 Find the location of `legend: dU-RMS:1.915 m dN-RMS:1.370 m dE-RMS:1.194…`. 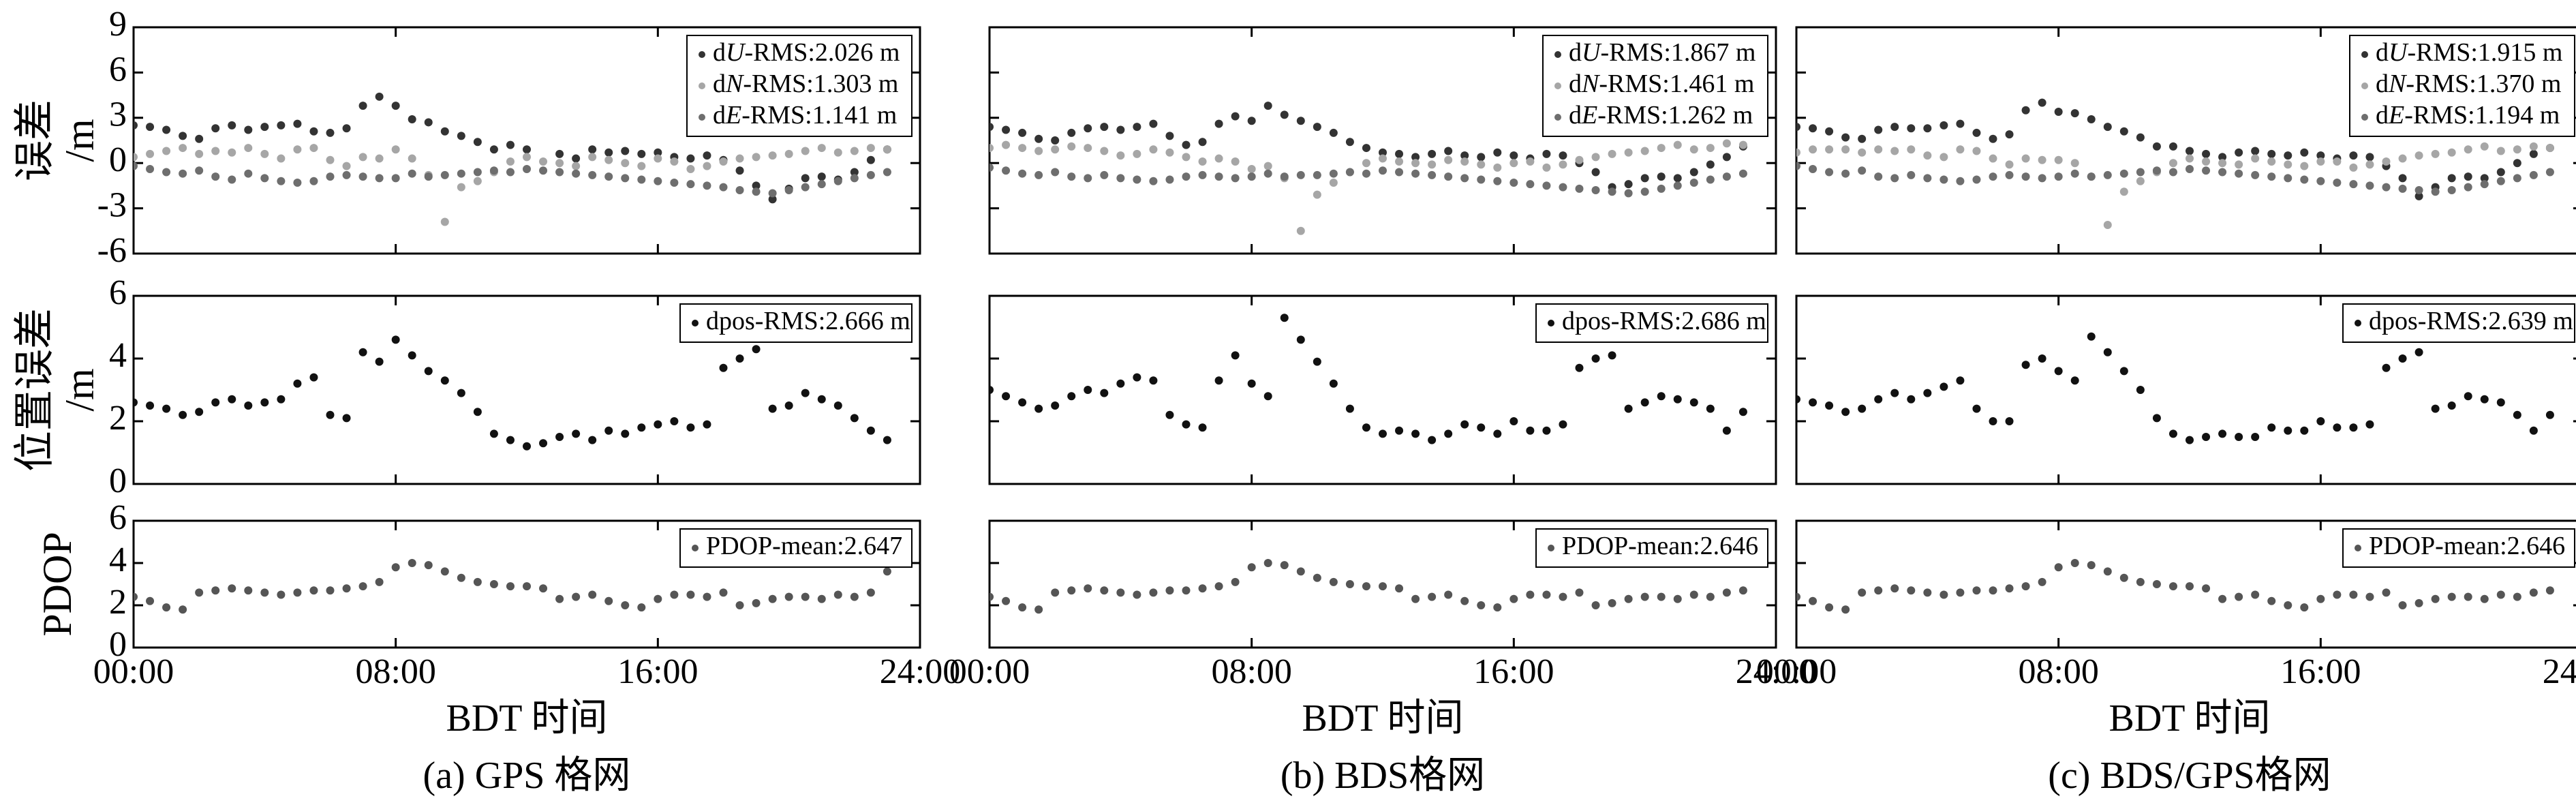

legend: dU-RMS:1.915 m dN-RMS:1.370 m dE-RMS:1.194… is located at coordinates (2462, 86).